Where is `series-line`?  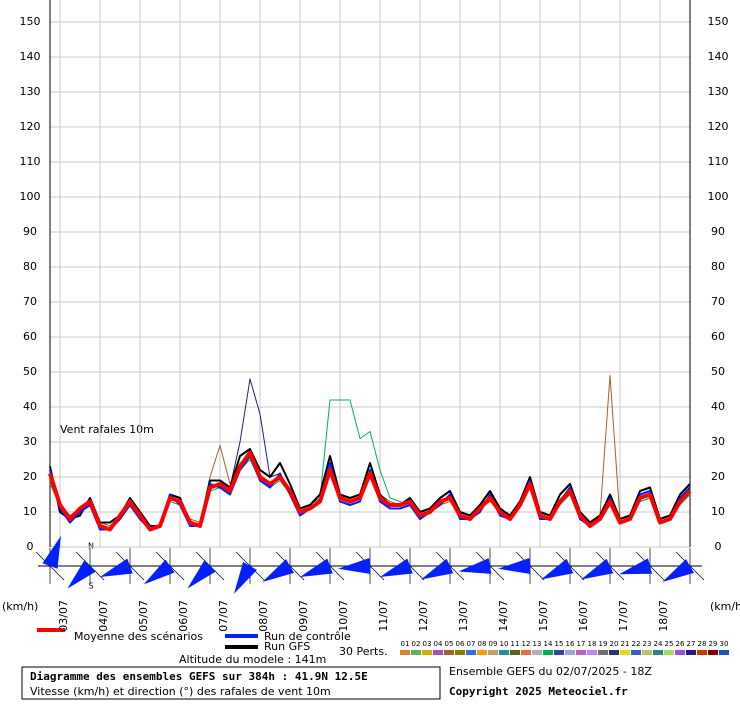
series-line is located at coordinates (370, 491).